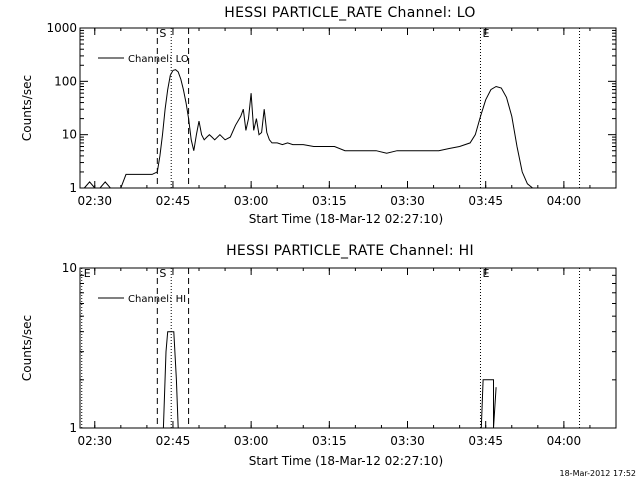  What do you see at coordinates (27, 108) in the screenshot?
I see `chart-lo-ylabel: Counts/sec` at bounding box center [27, 108].